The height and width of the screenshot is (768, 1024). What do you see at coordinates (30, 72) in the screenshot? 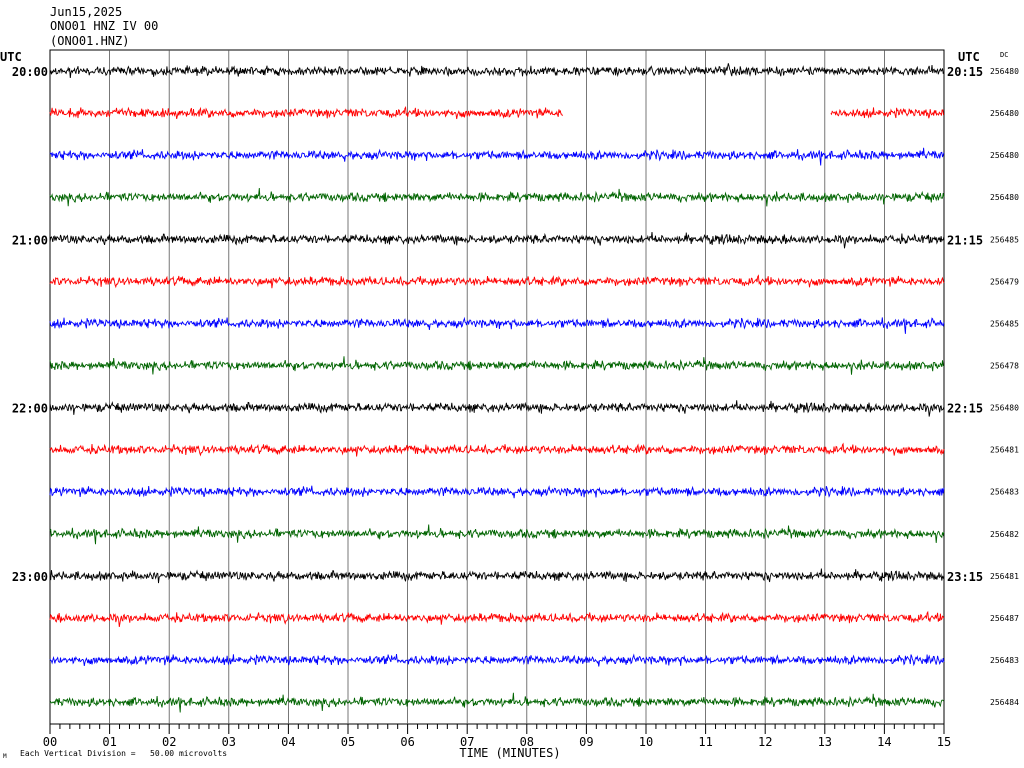
I see `hour-label-left: 20:00` at bounding box center [30, 72].